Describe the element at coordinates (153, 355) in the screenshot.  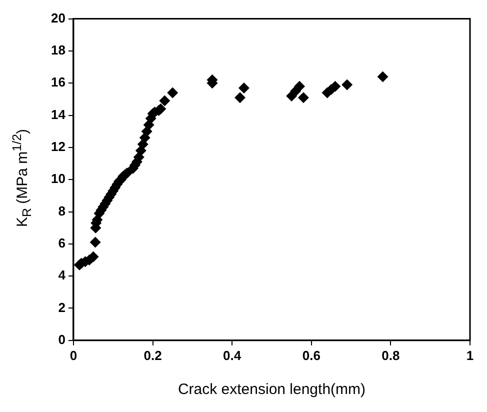
I see `x-tick-label: 0.2` at that location.